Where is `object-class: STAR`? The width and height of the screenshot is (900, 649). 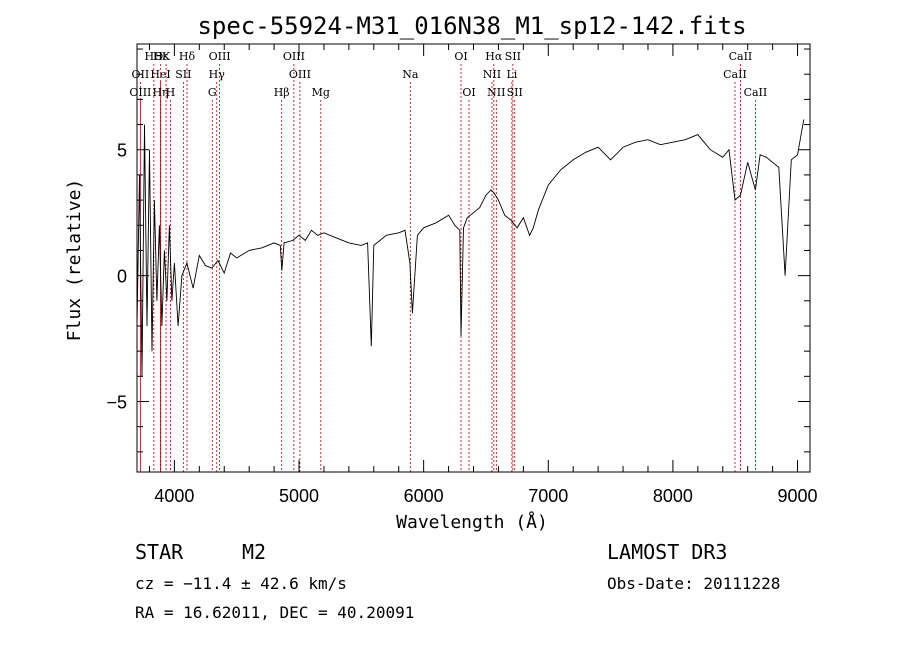 object-class: STAR is located at coordinates (159, 552).